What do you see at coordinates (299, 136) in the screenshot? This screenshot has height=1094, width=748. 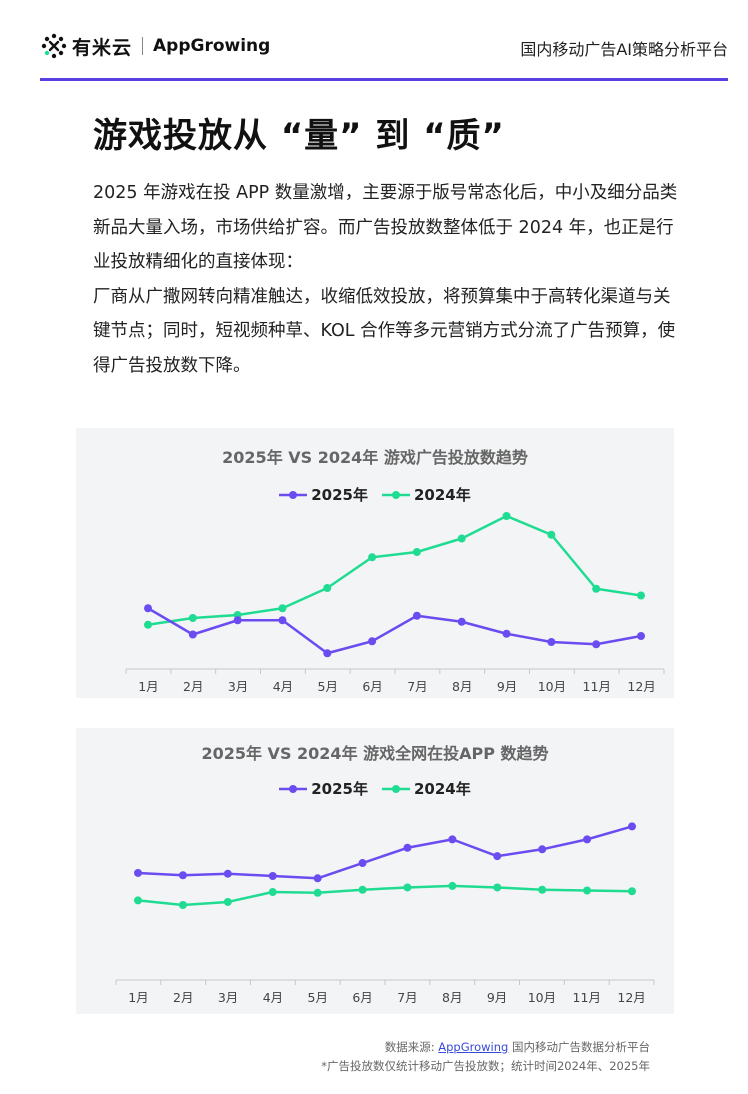 I see `page-title: 游戏投放从 “量” 到 “质”` at bounding box center [299, 136].